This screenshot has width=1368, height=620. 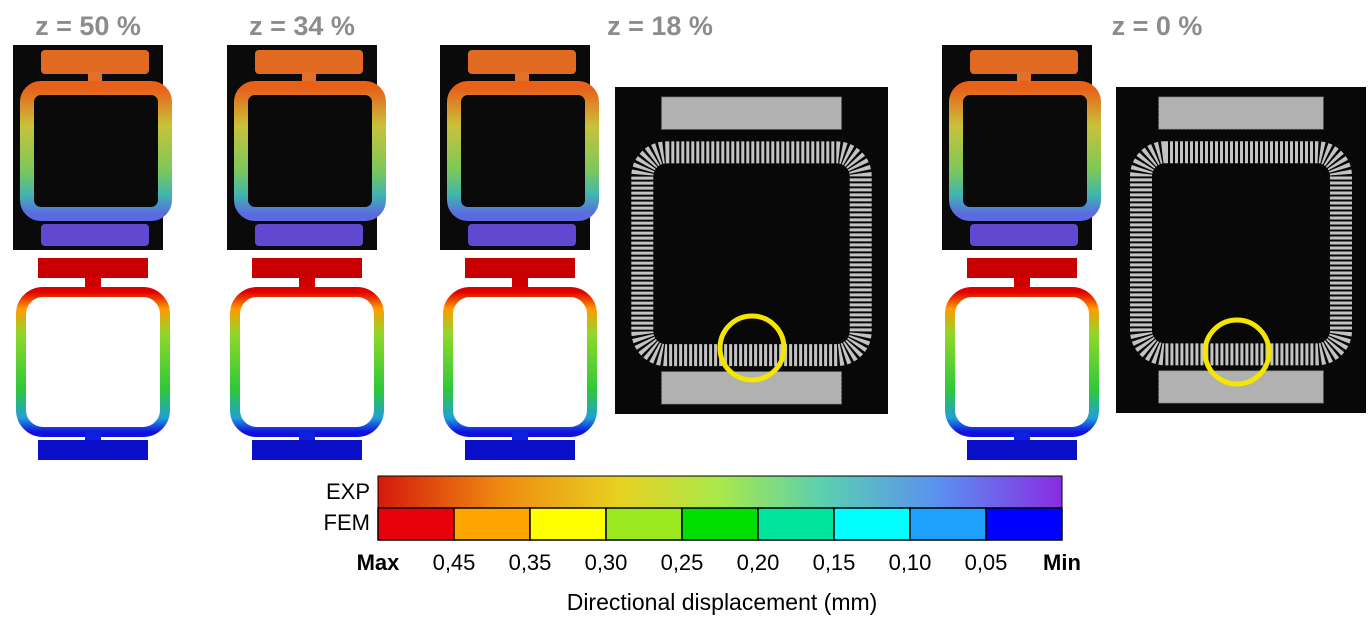 What do you see at coordinates (758, 562) in the screenshot?
I see `tick-label: 0,20` at bounding box center [758, 562].